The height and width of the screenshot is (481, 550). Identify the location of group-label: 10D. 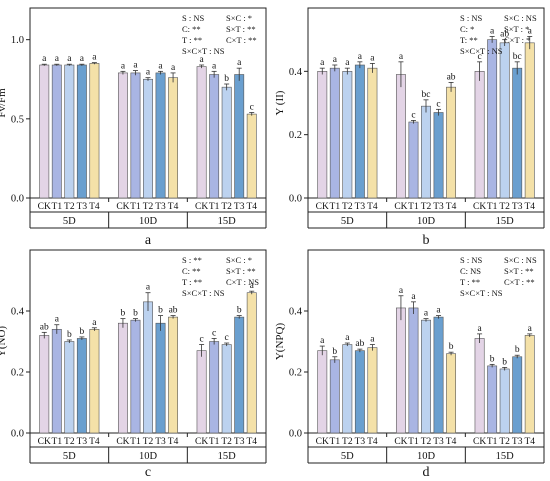
(426, 456).